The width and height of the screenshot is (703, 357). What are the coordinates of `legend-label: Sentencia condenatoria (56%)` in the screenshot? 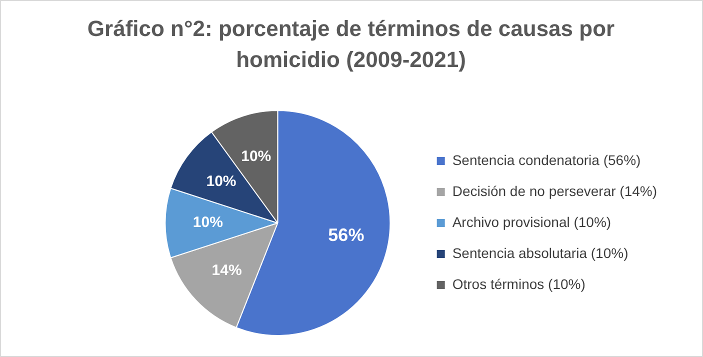 It's located at (546, 160).